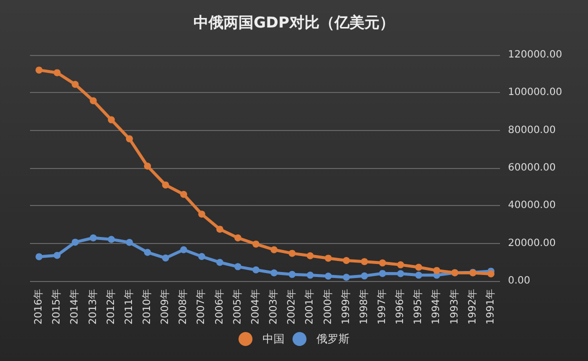  I want to click on legend-label: 中国, so click(273, 339).